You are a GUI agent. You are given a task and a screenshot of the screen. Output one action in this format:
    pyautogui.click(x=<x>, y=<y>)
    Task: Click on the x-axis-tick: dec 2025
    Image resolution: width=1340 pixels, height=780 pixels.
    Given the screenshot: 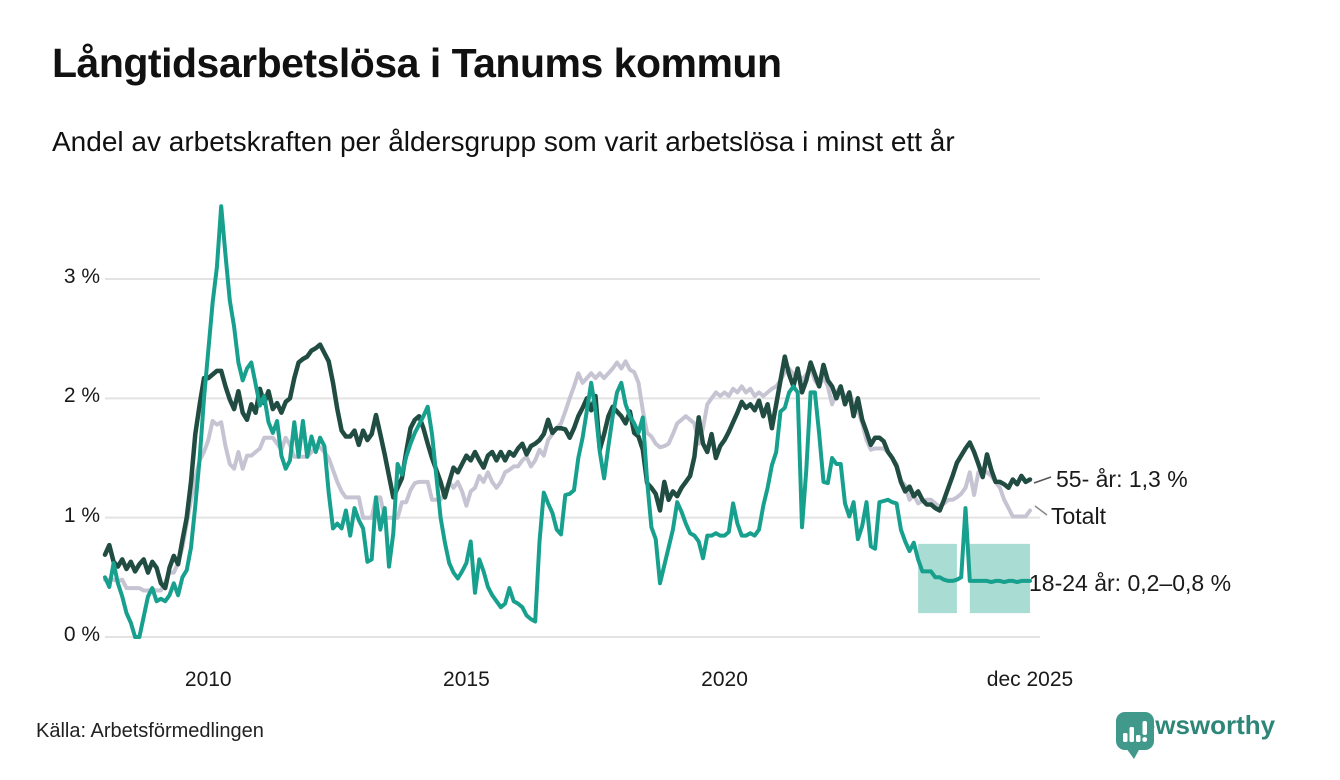 What is the action you would take?
    pyautogui.click(x=1030, y=679)
    